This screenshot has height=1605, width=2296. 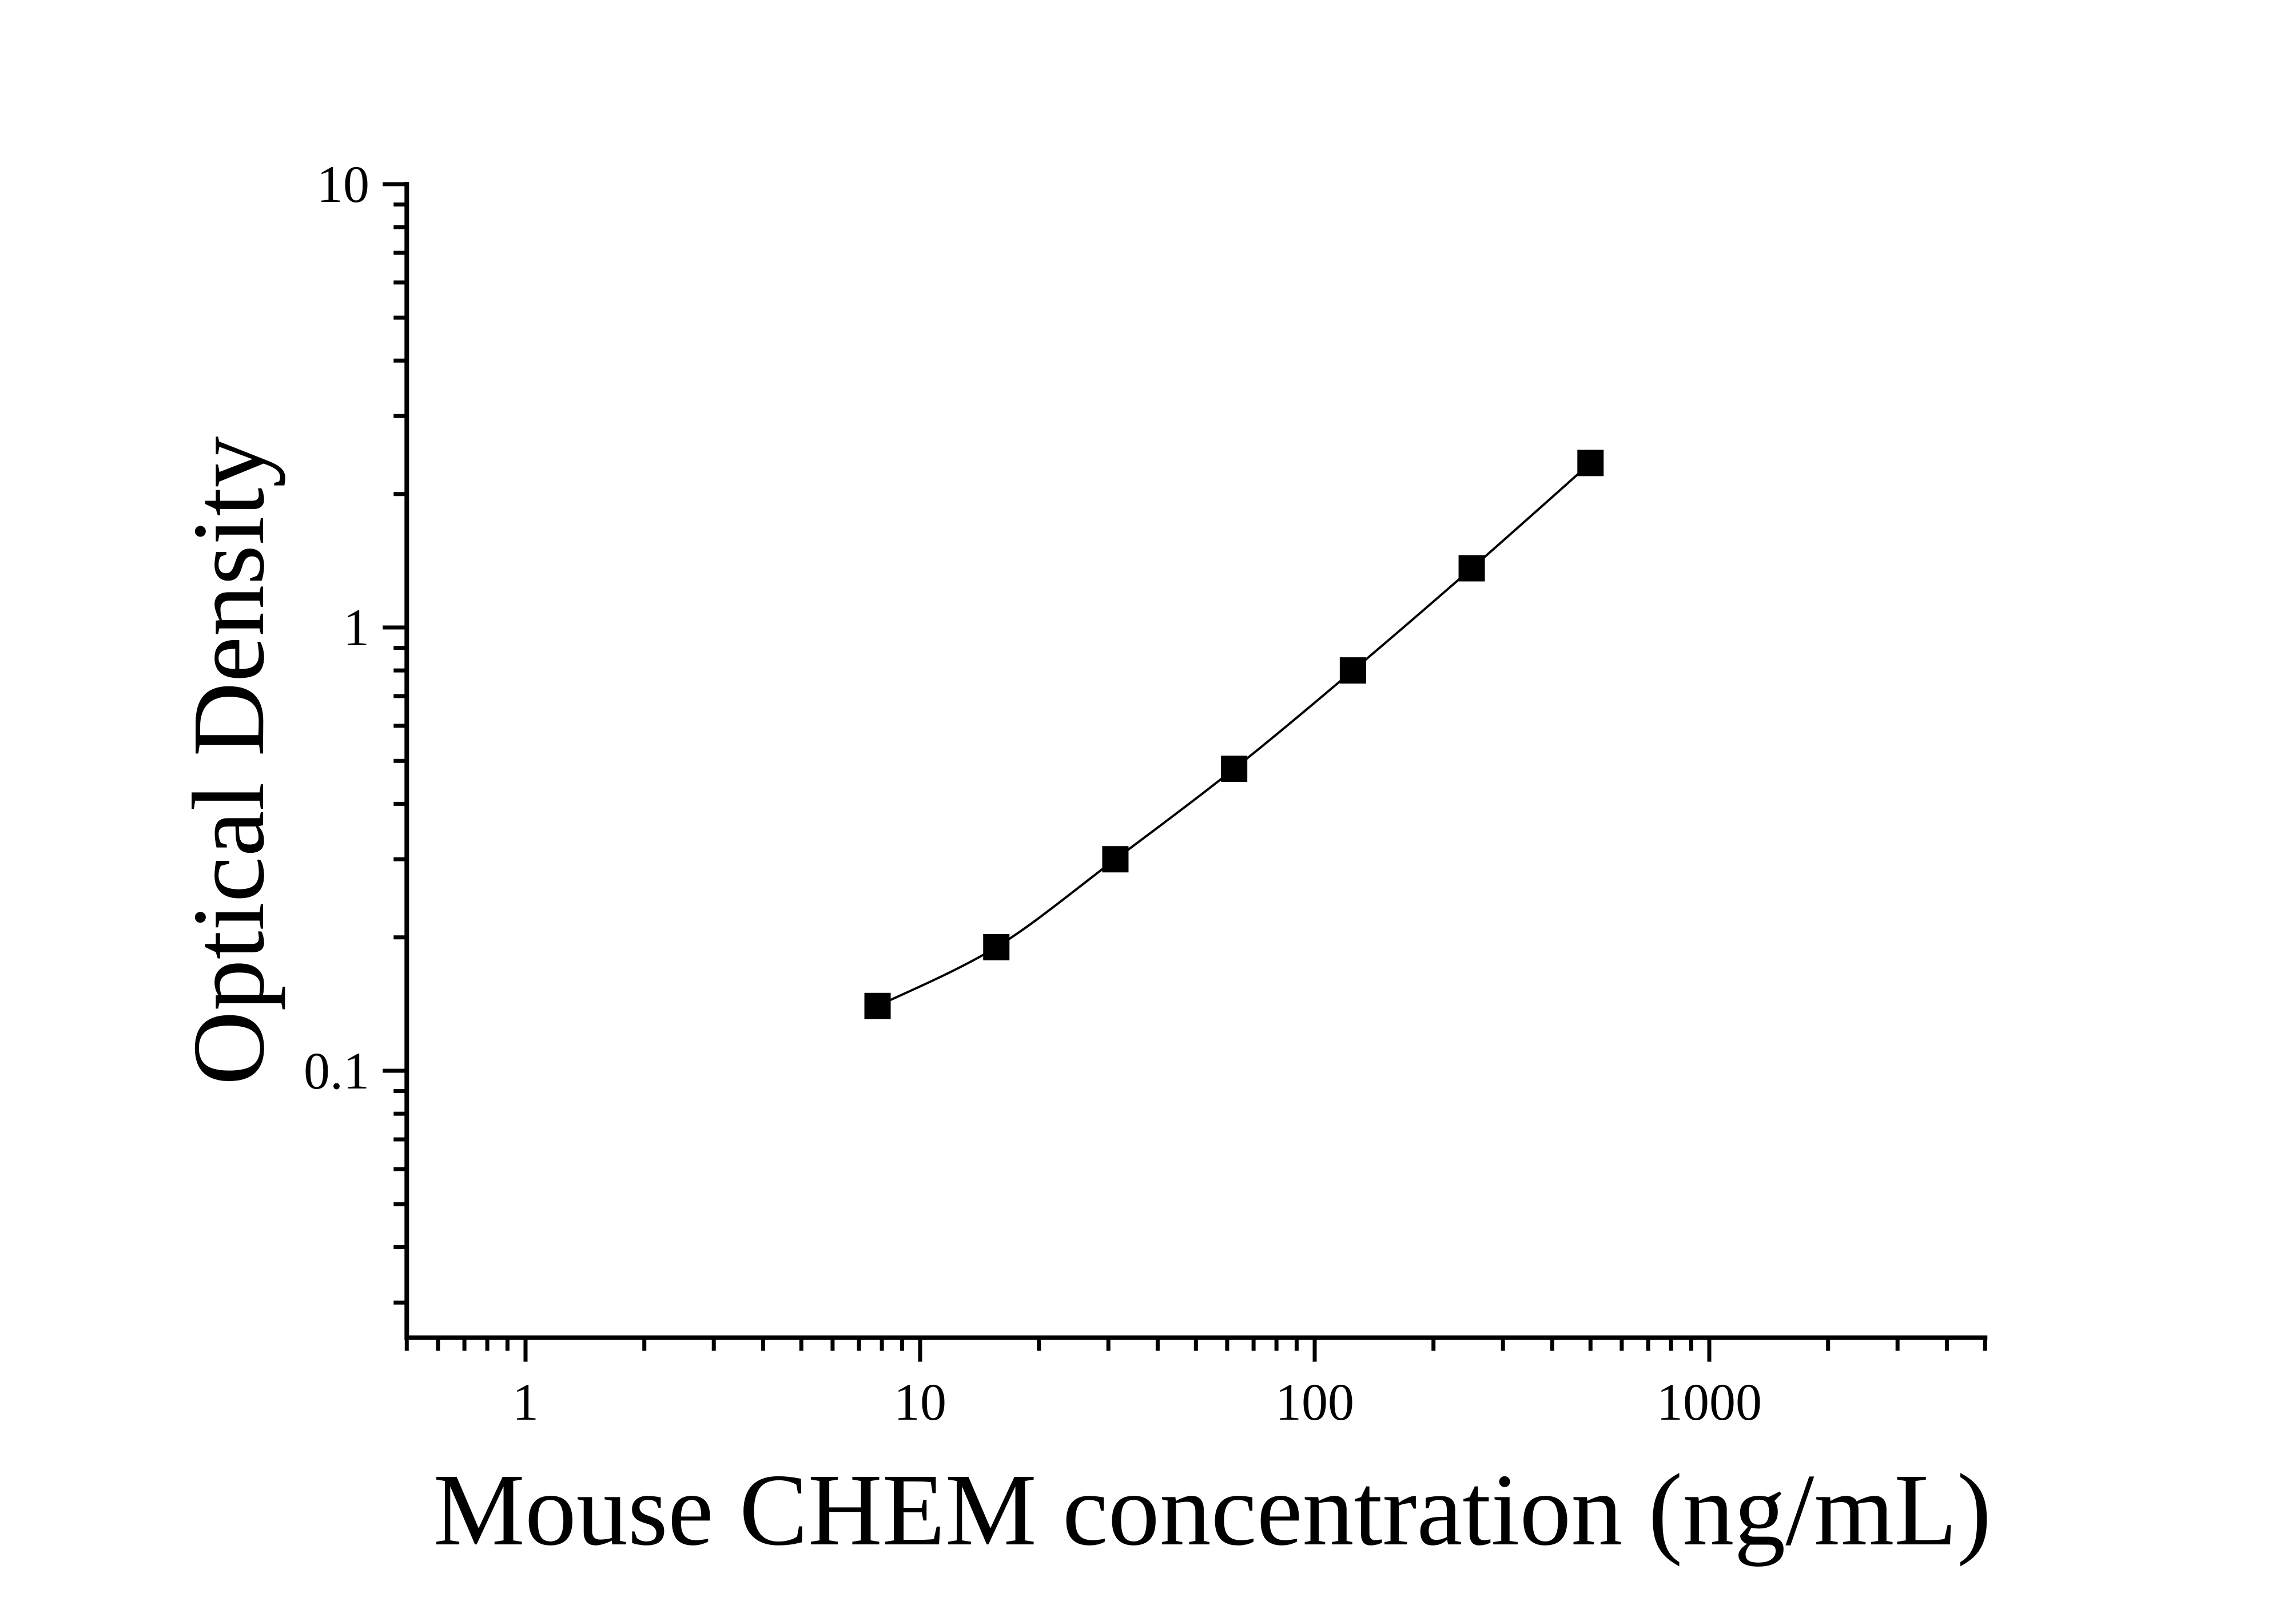 I want to click on y-axis-tick-label: 10, so click(x=343, y=184).